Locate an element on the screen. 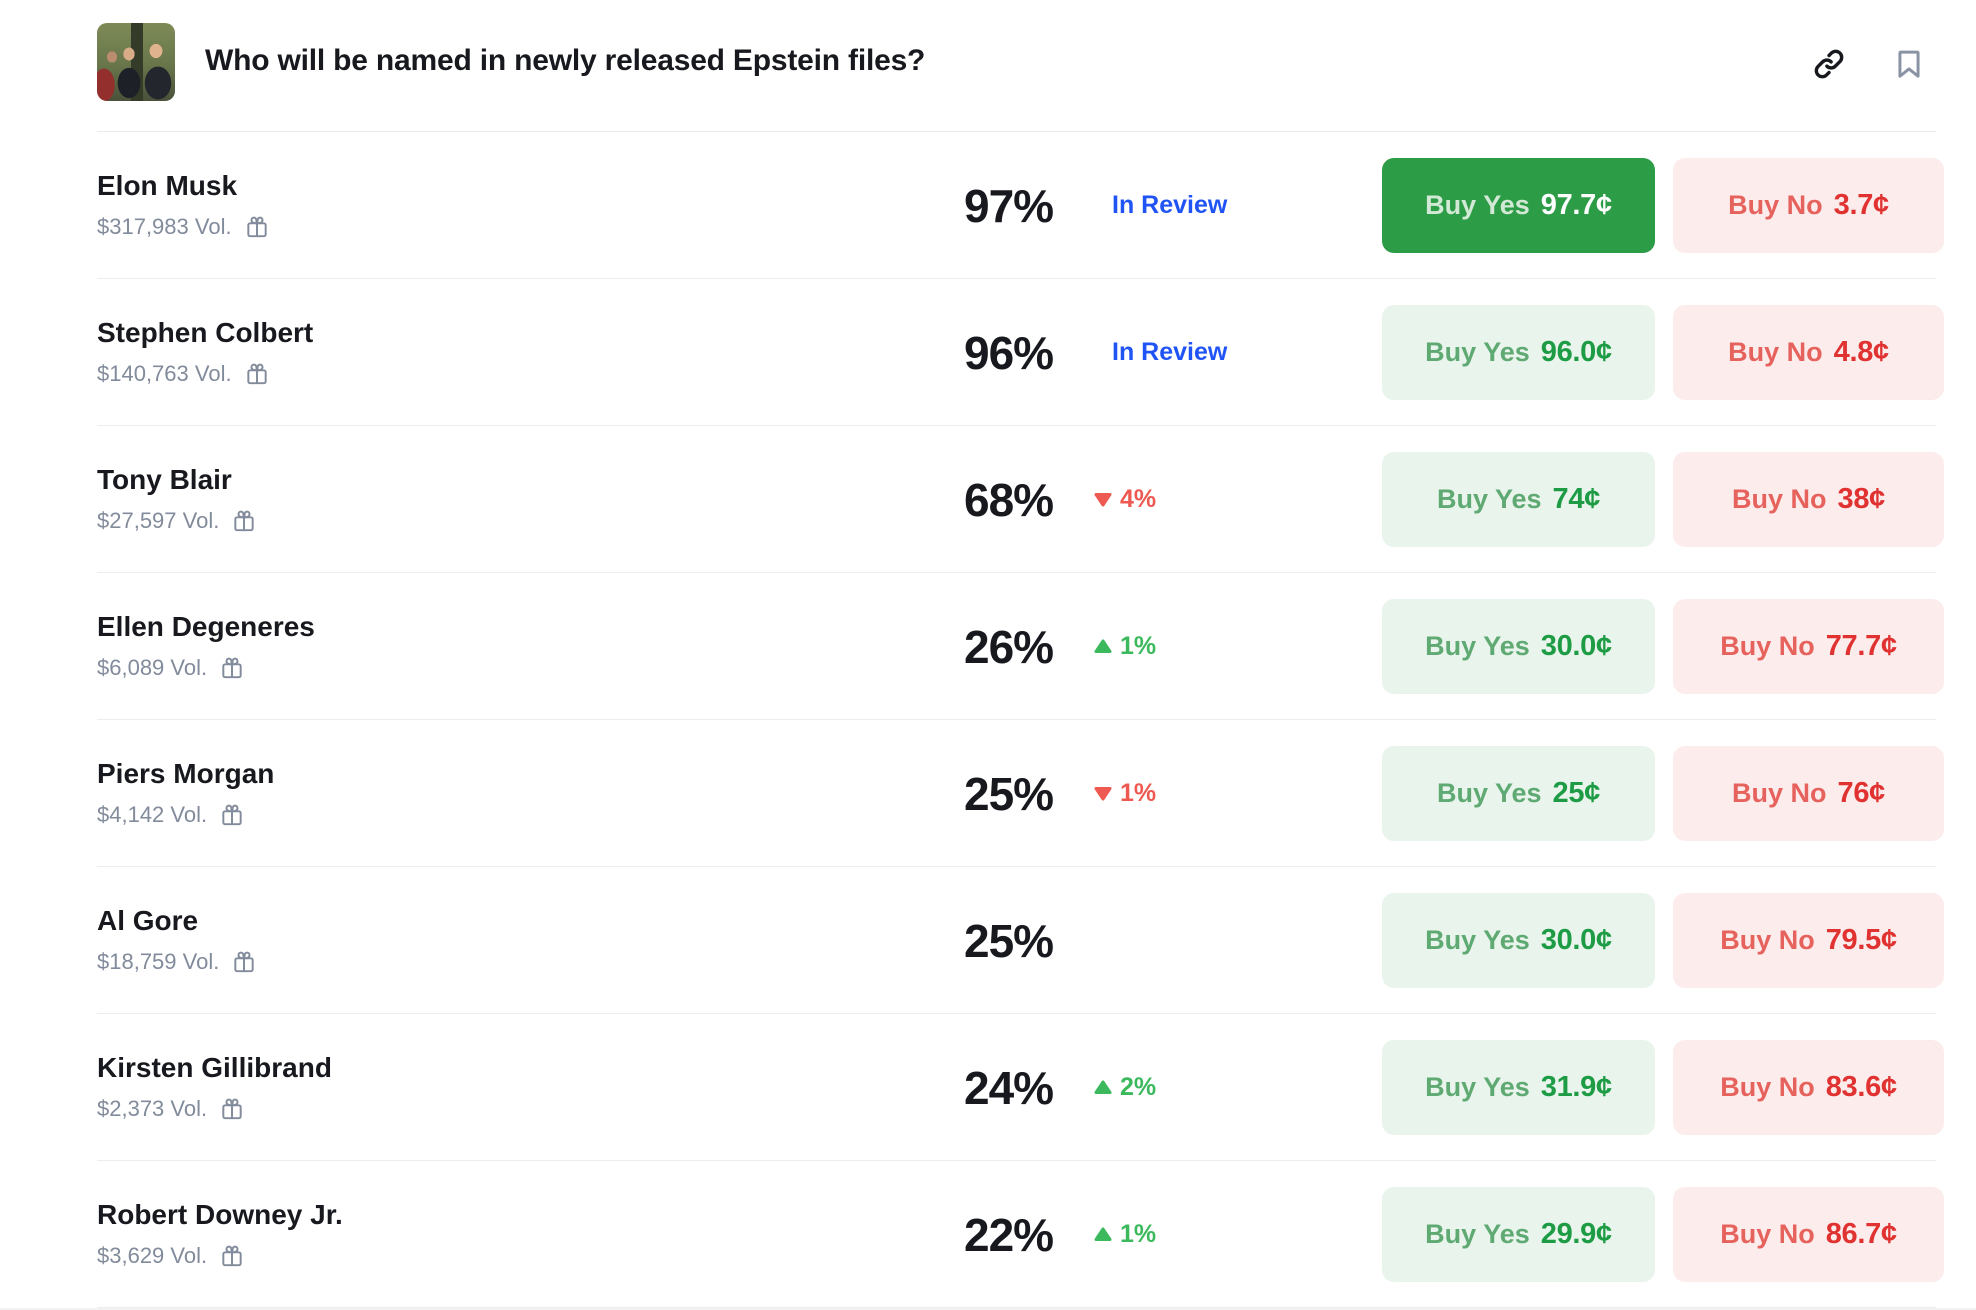 The width and height of the screenshot is (1976, 1310). bookmark-icon is located at coordinates (1909, 64).